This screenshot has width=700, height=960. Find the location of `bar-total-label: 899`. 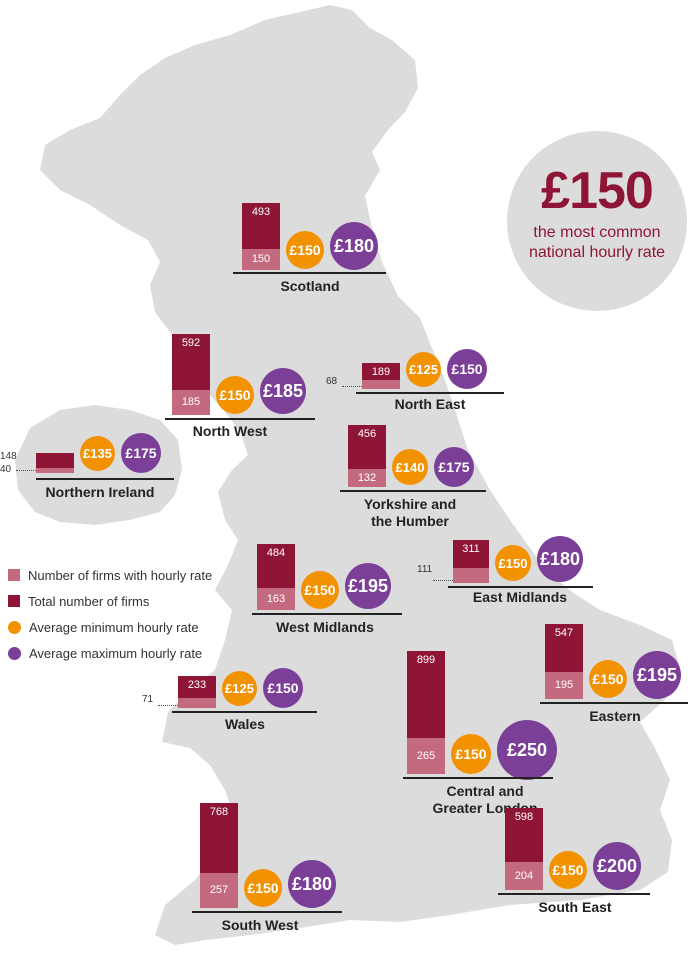

bar-total-label: 899 is located at coordinates (426, 660).